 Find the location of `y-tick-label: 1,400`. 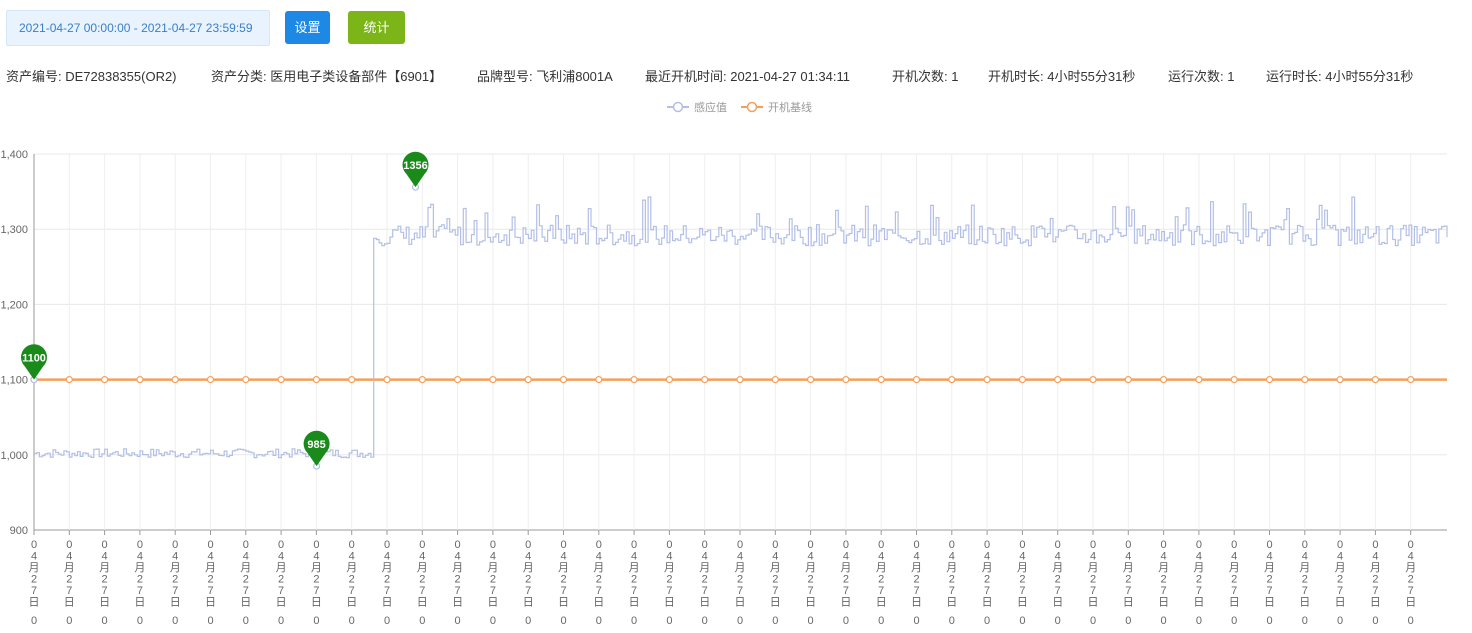

y-tick-label: 1,400 is located at coordinates (14, 155).